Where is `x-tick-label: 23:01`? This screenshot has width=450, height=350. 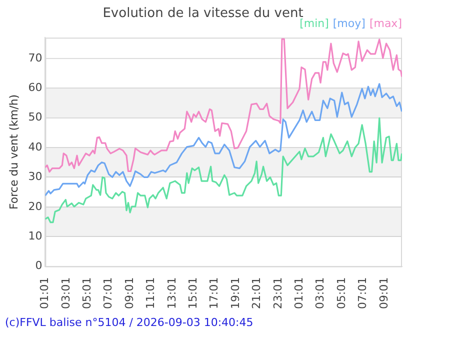 x-tick-label: 23:01 is located at coordinates (277, 293).